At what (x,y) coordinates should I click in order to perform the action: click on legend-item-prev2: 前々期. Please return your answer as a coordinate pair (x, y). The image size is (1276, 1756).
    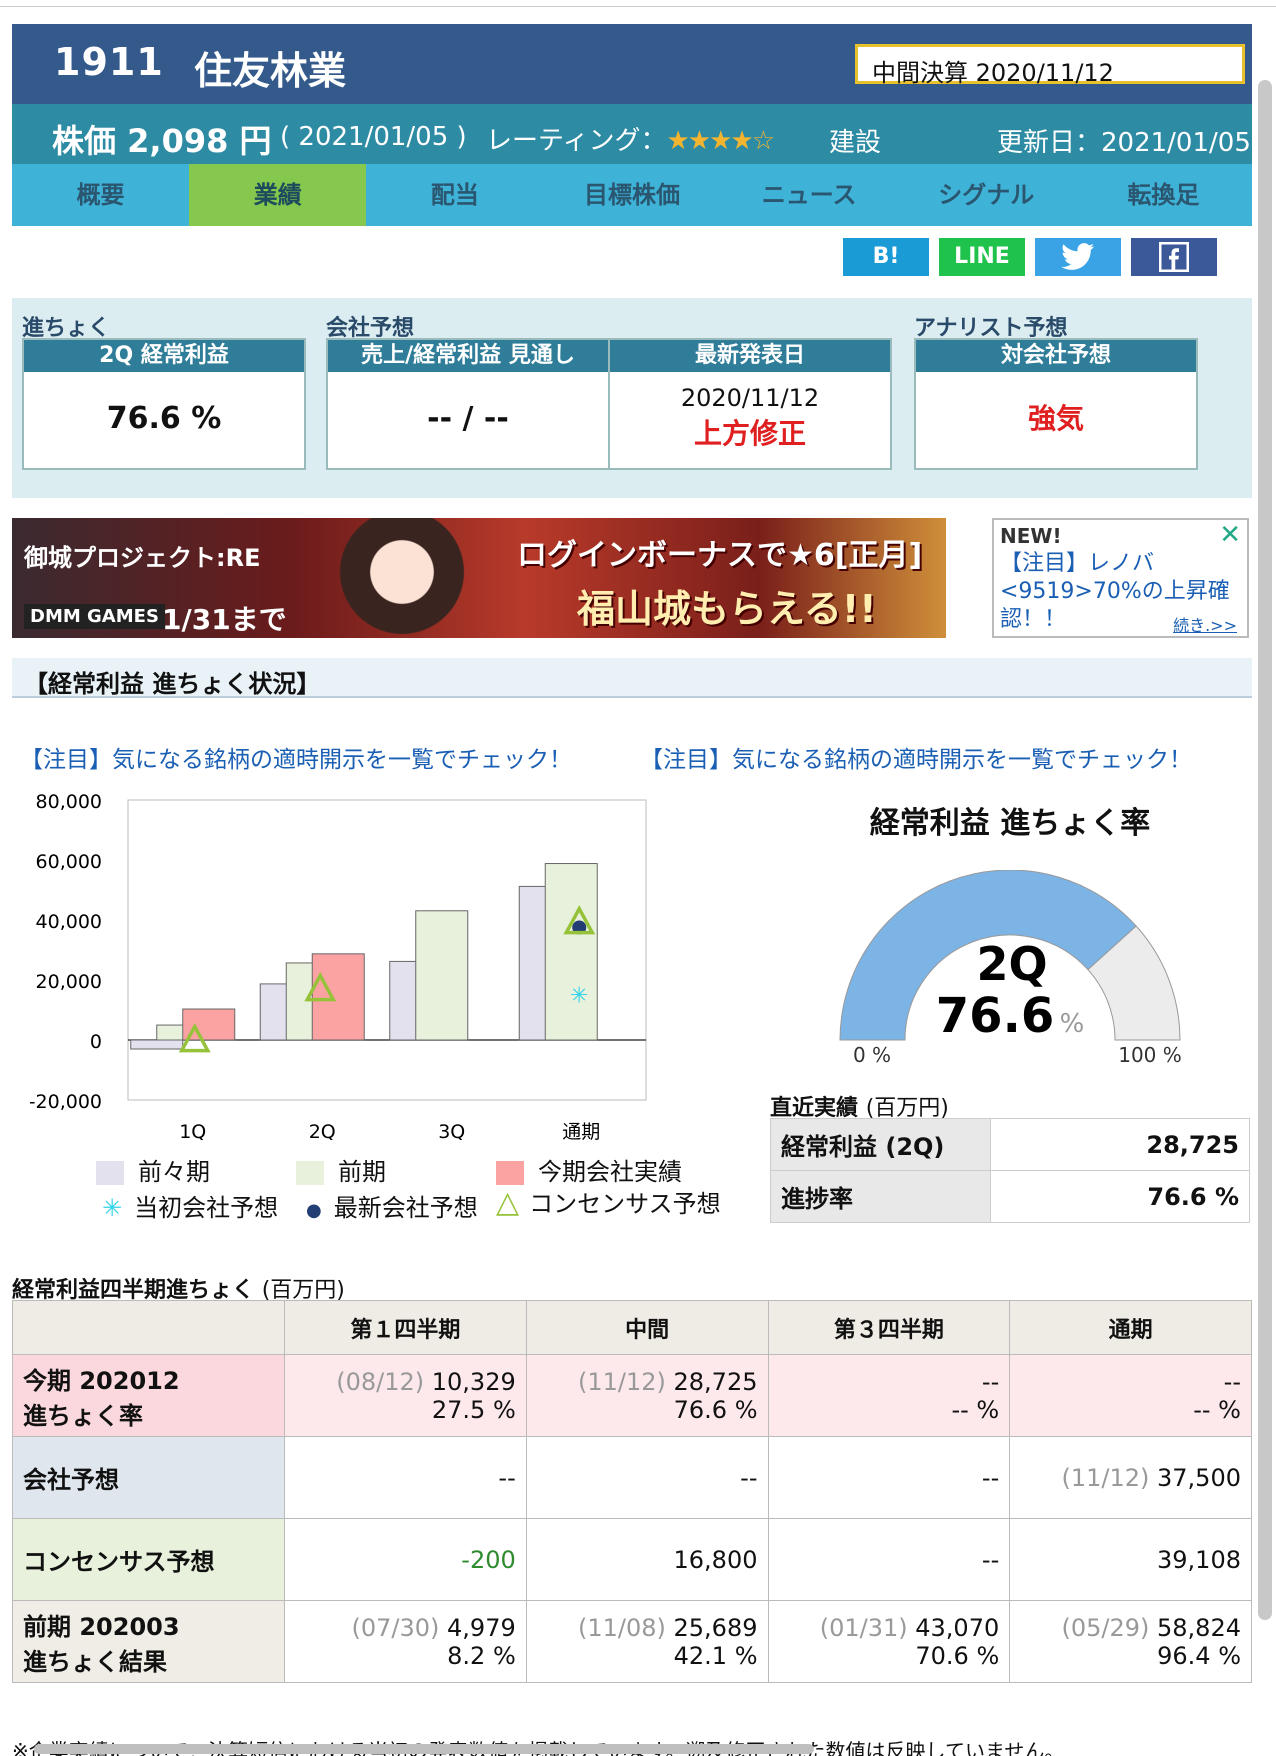
    Looking at the image, I should click on (153, 1169).